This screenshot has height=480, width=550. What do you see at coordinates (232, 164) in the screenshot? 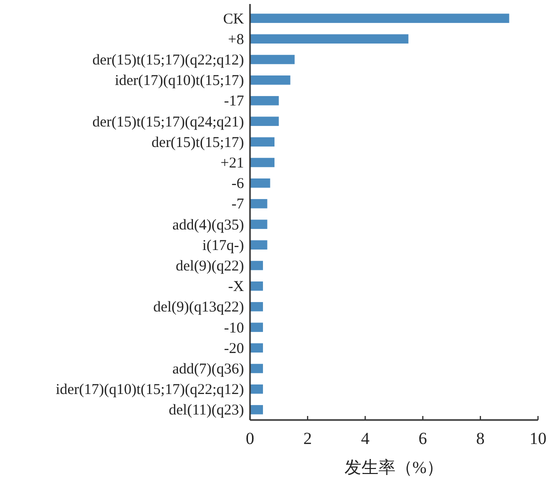
I see `y-tick-label: +21` at bounding box center [232, 164].